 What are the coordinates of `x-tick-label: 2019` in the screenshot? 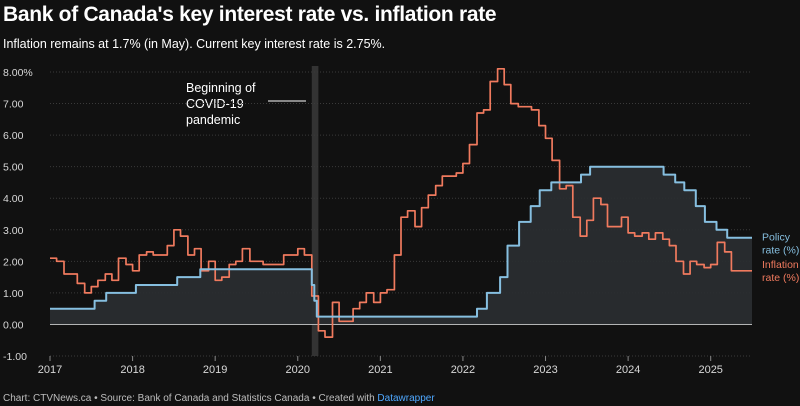 It's located at (215, 370).